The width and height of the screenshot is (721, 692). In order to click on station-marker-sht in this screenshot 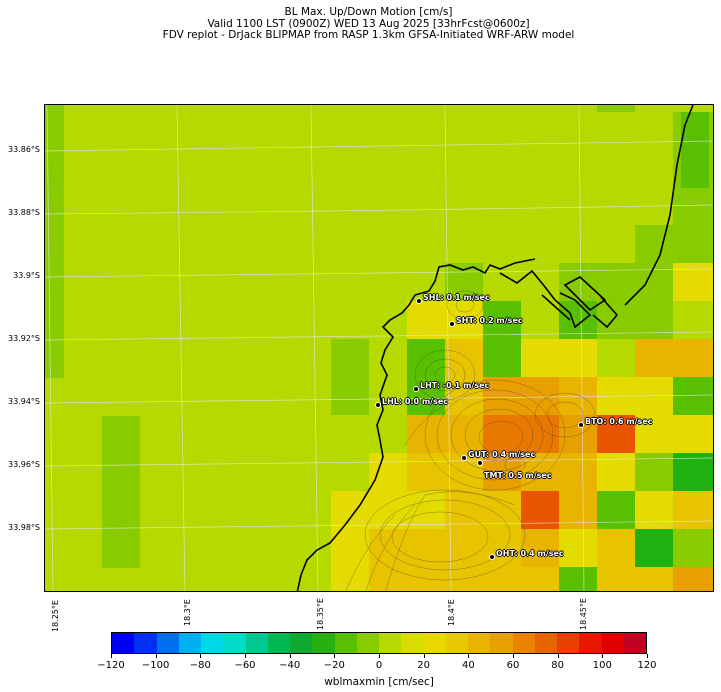, I will do `click(452, 324)`.